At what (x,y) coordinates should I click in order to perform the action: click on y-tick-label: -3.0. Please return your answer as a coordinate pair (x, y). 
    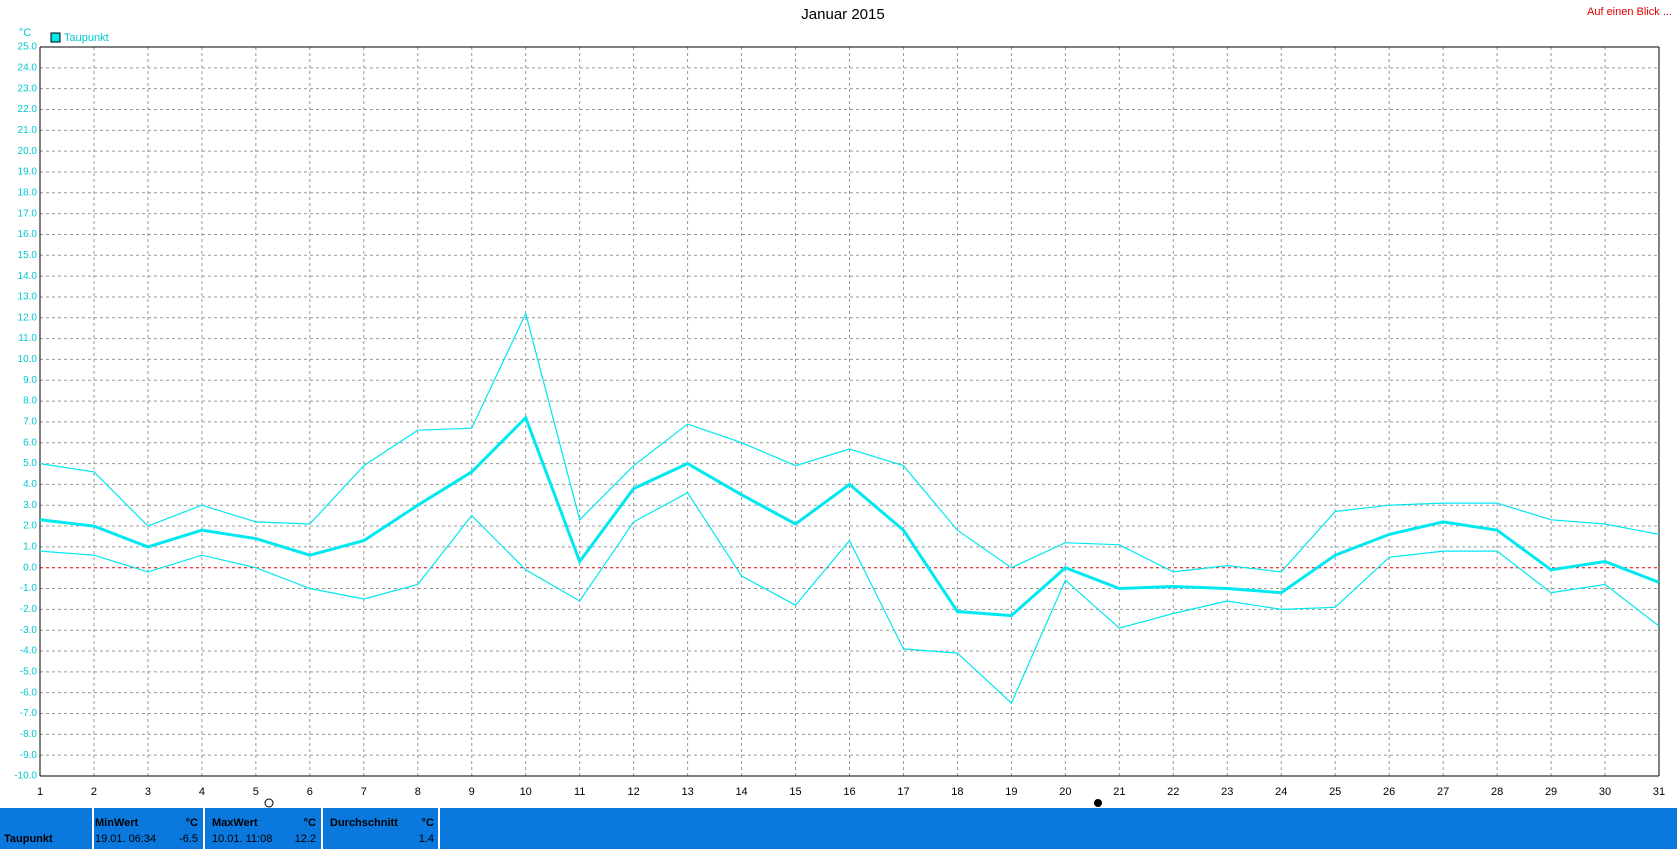
    Looking at the image, I should click on (29, 630).